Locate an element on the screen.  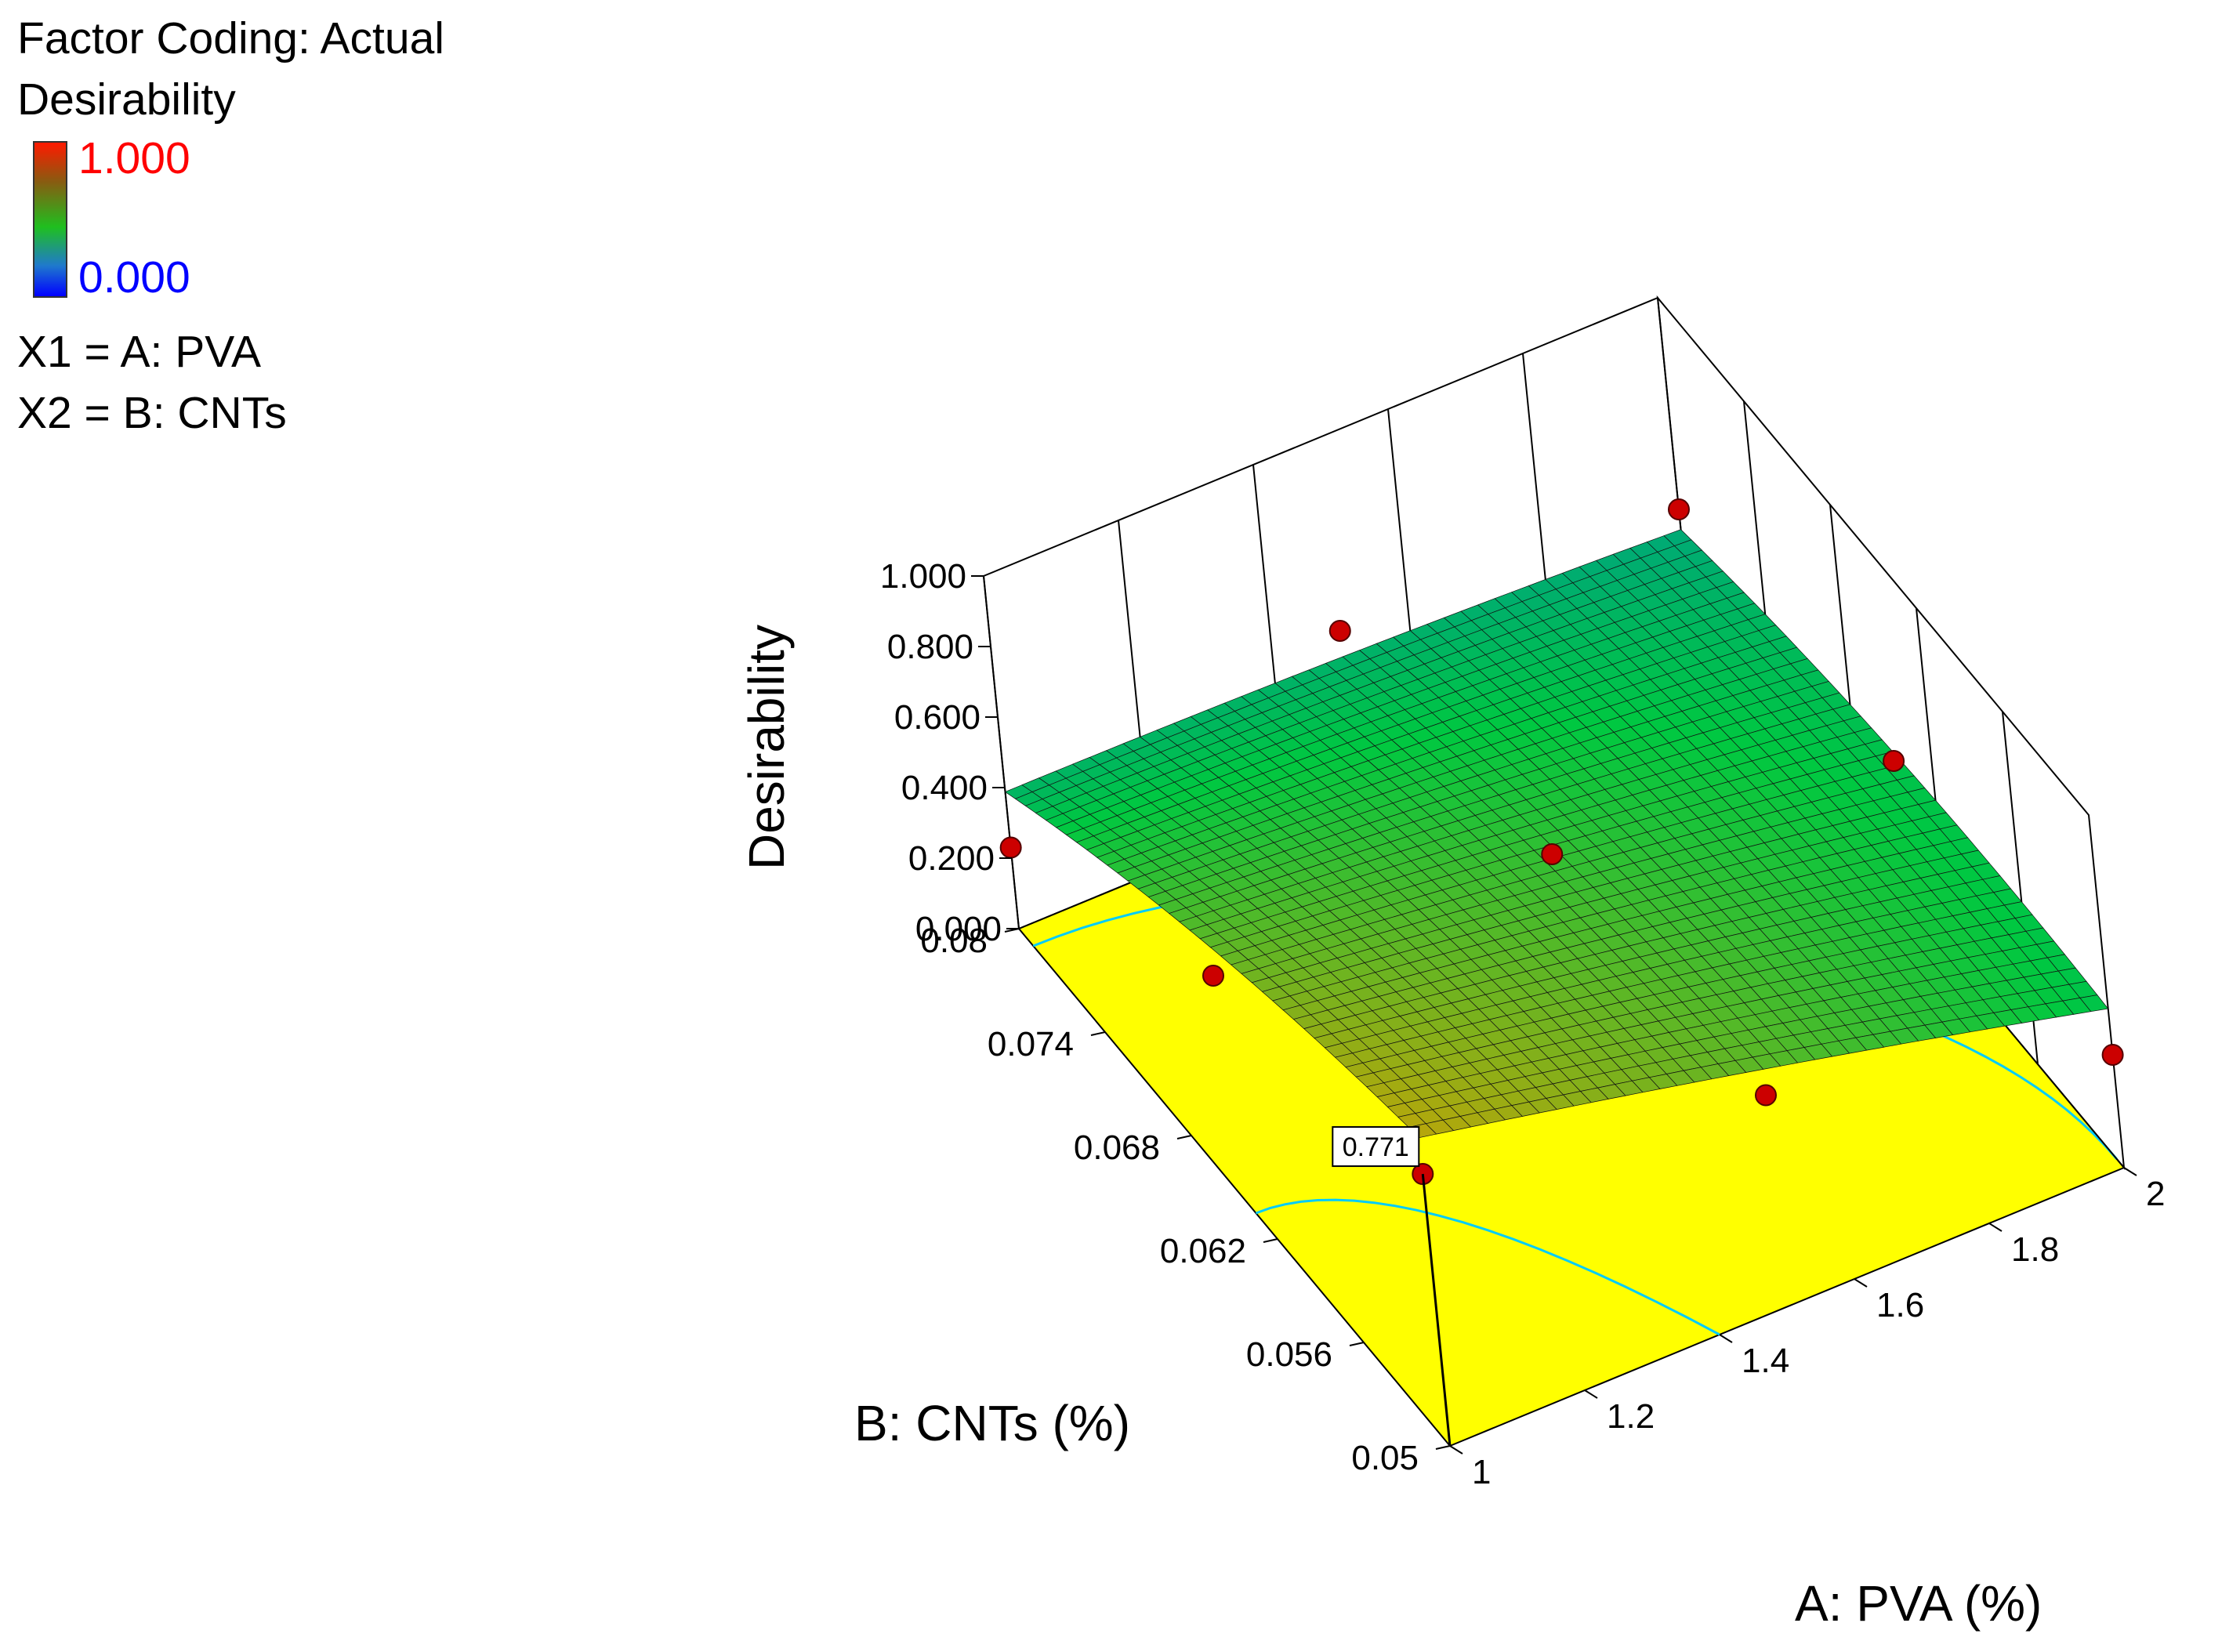
z-axis-title: Desirability is located at coordinates (767, 747).